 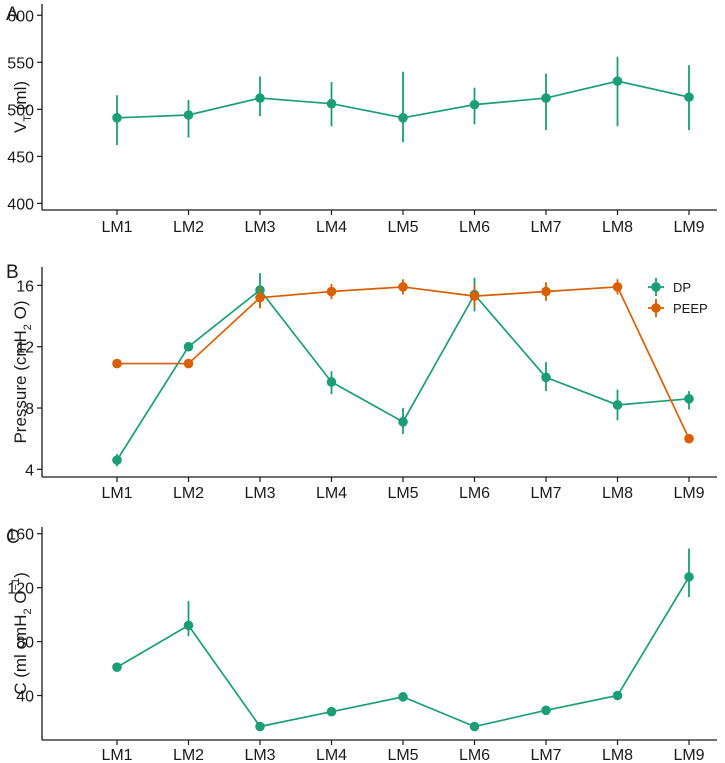 I want to click on y-axis-title-part: −1, so click(x=16, y=584).